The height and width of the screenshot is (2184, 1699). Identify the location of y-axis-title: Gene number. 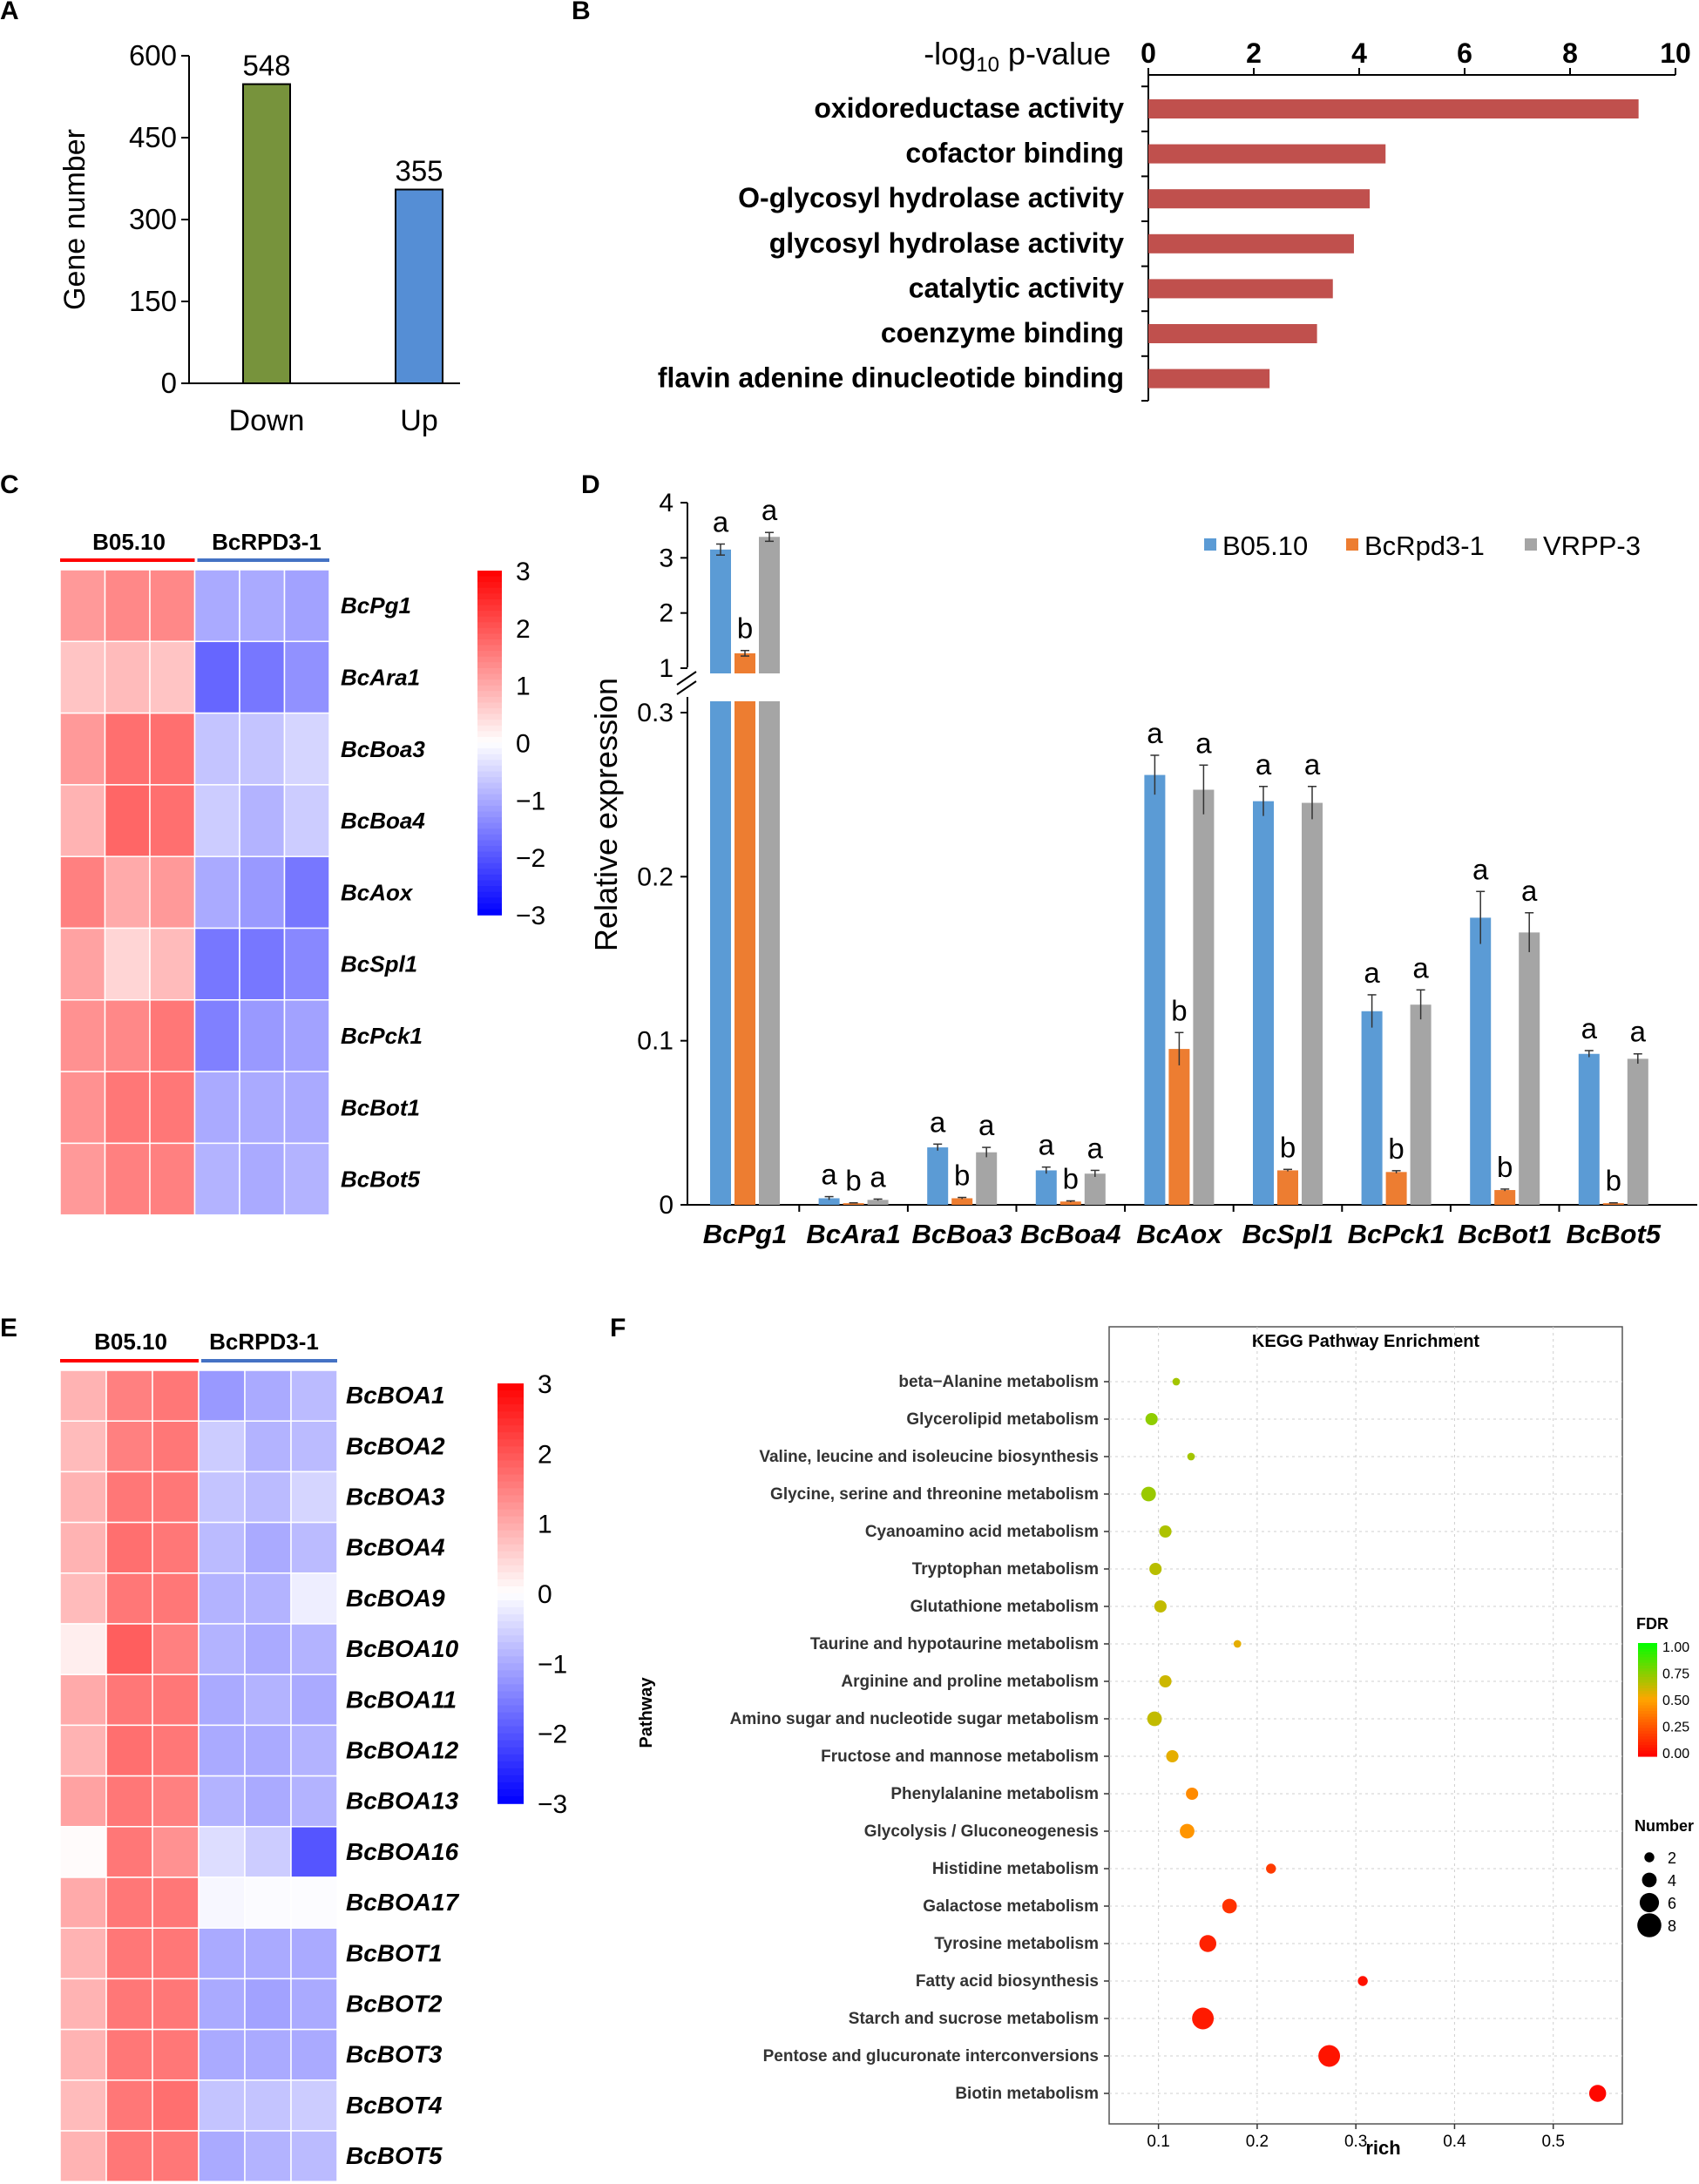
(74, 219).